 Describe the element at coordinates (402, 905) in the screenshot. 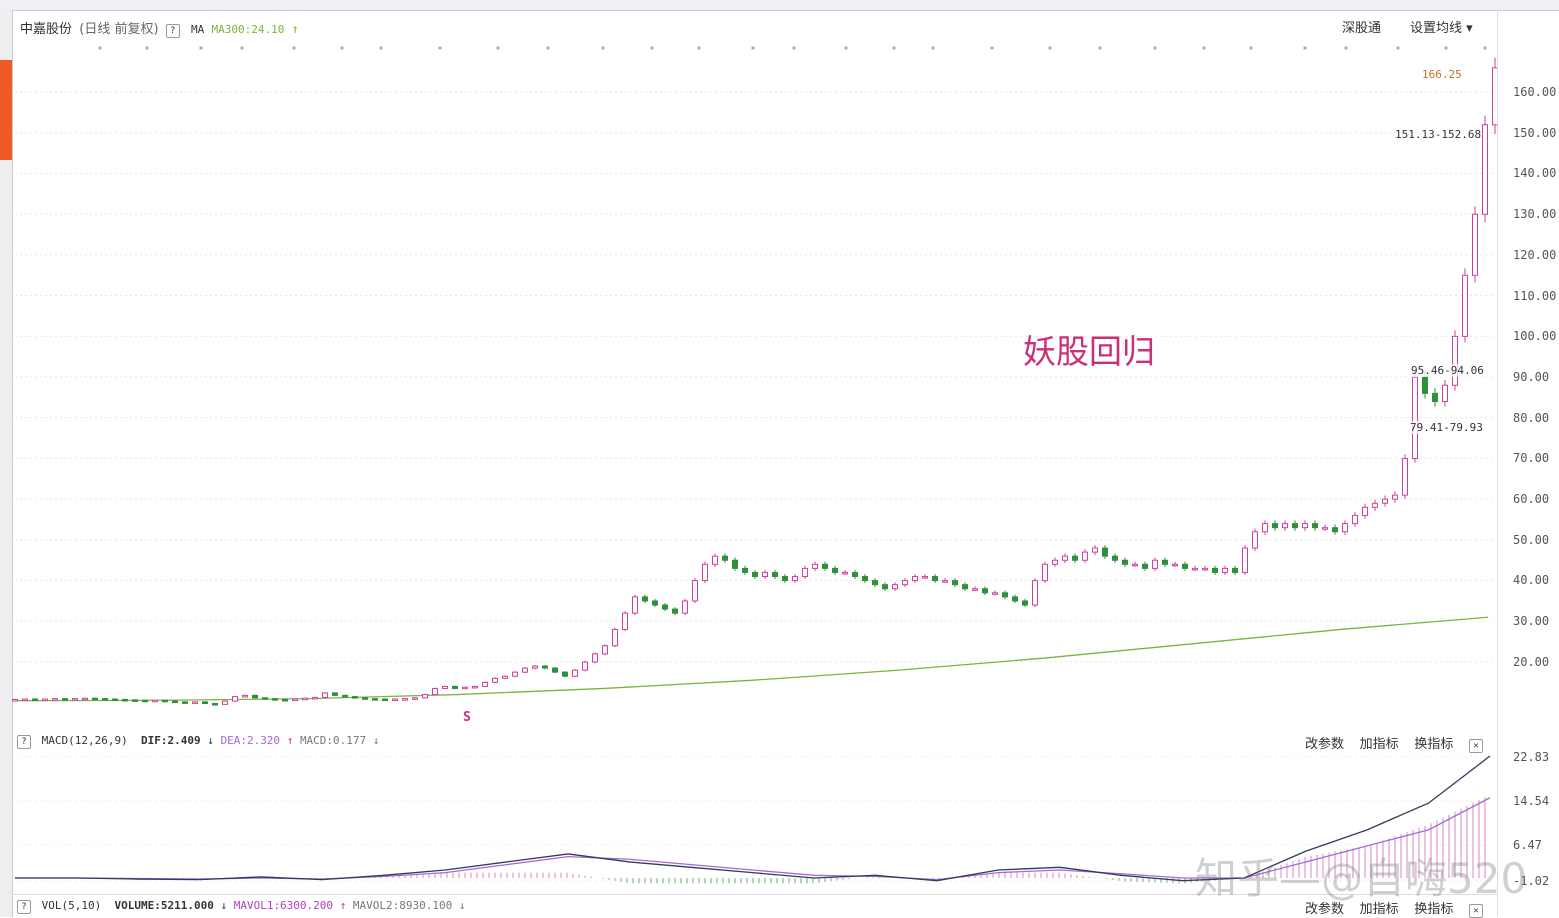

I see `mavol2-value: MAVOL2:8930.100` at that location.